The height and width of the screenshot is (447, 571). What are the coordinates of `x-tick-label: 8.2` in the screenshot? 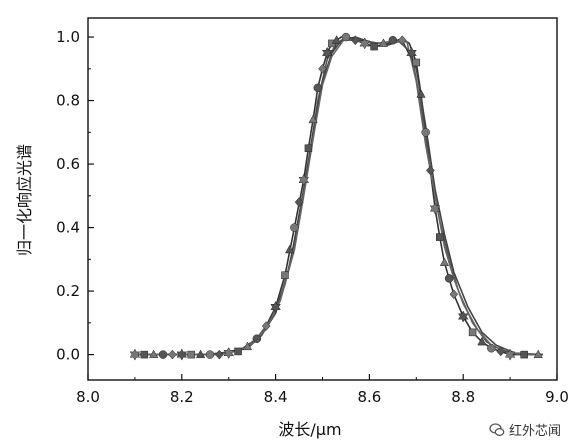 It's located at (182, 397).